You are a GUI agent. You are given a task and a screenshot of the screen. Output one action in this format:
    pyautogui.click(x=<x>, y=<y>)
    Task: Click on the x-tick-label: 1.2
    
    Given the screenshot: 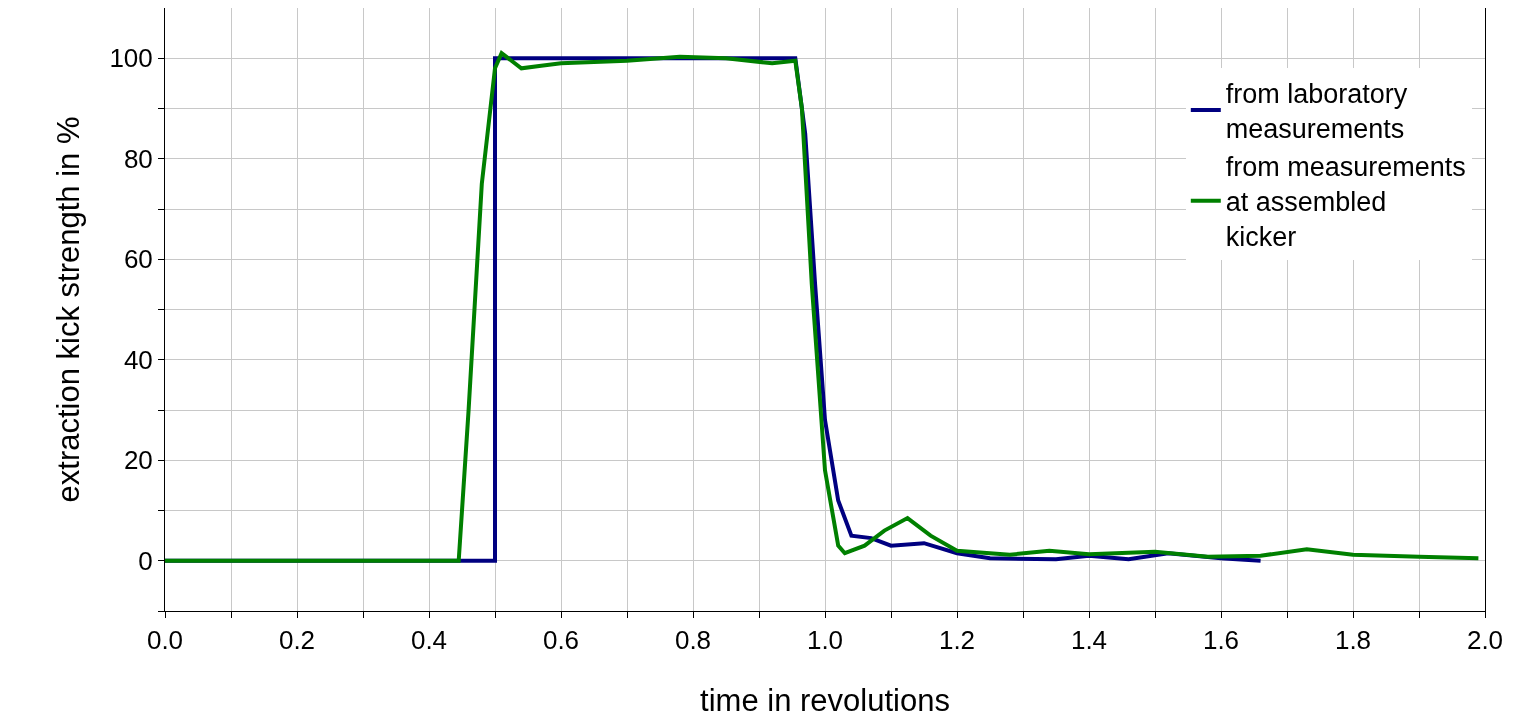 What is the action you would take?
    pyautogui.click(x=957, y=640)
    